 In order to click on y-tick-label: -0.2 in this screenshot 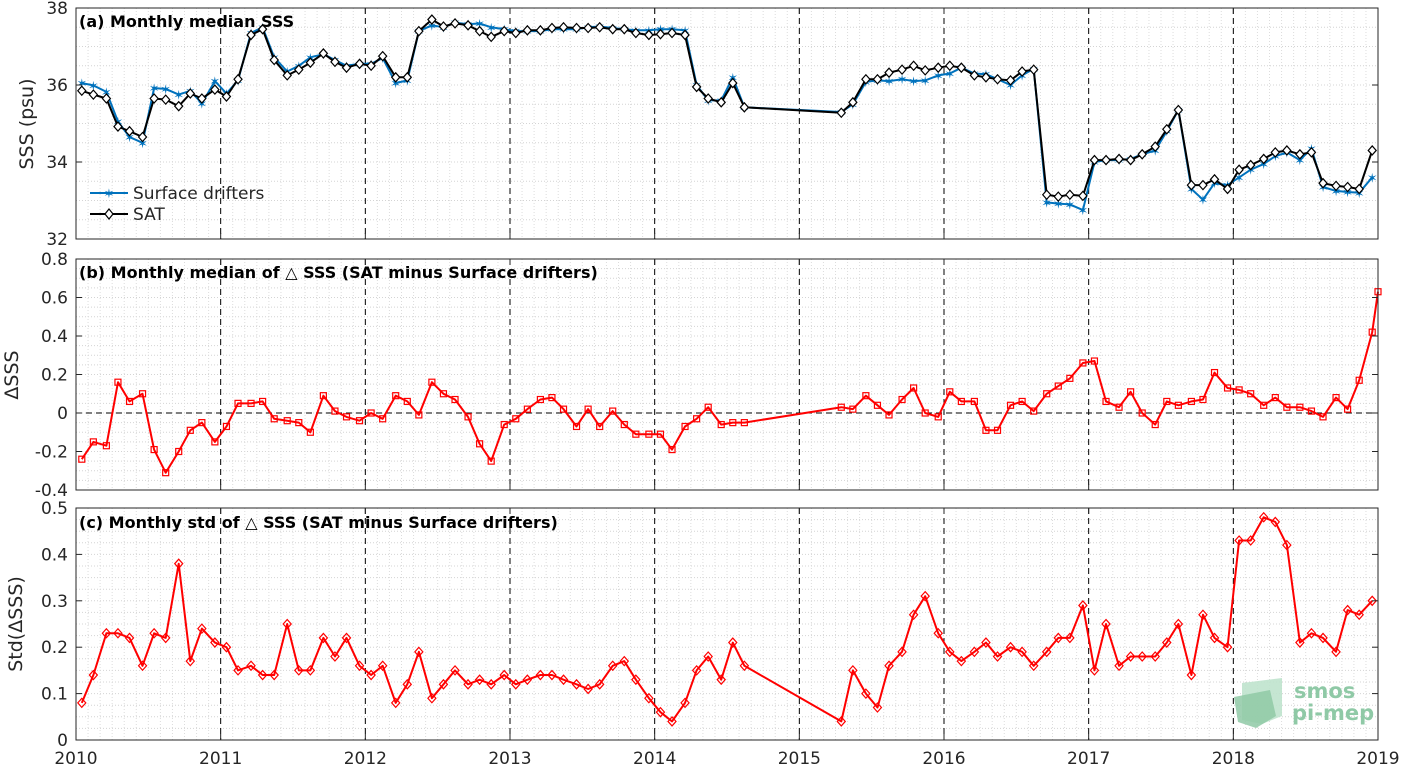, I will do `click(51, 453)`.